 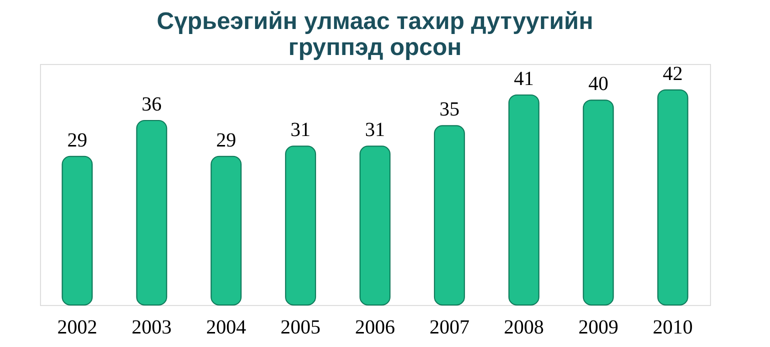 What do you see at coordinates (598, 327) in the screenshot?
I see `x-tick-label: 2009` at bounding box center [598, 327].